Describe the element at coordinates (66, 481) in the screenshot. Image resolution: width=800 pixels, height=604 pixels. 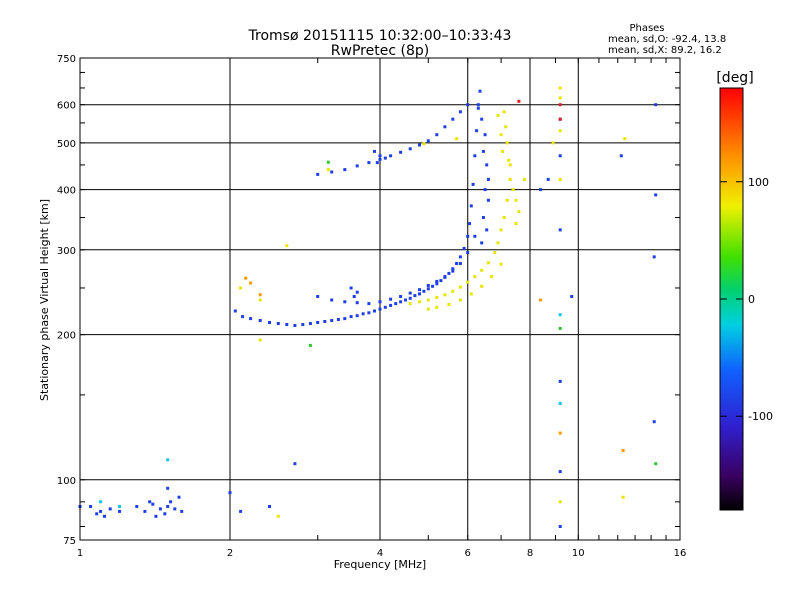
I see `y-tick-label: 100` at that location.